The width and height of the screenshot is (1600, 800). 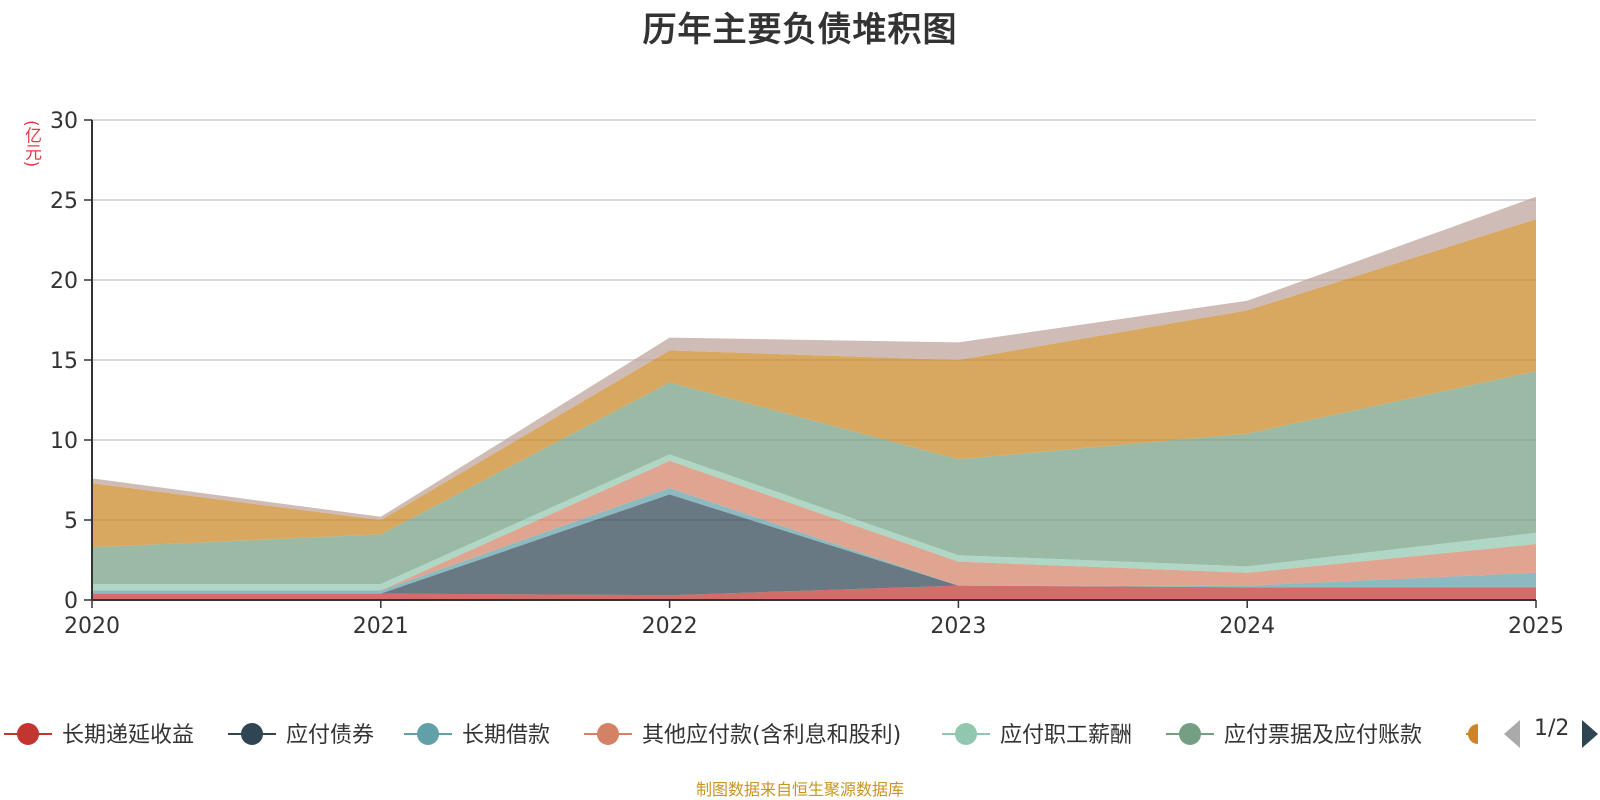 What do you see at coordinates (670, 626) in the screenshot?
I see `x-tick-label: 2022` at bounding box center [670, 626].